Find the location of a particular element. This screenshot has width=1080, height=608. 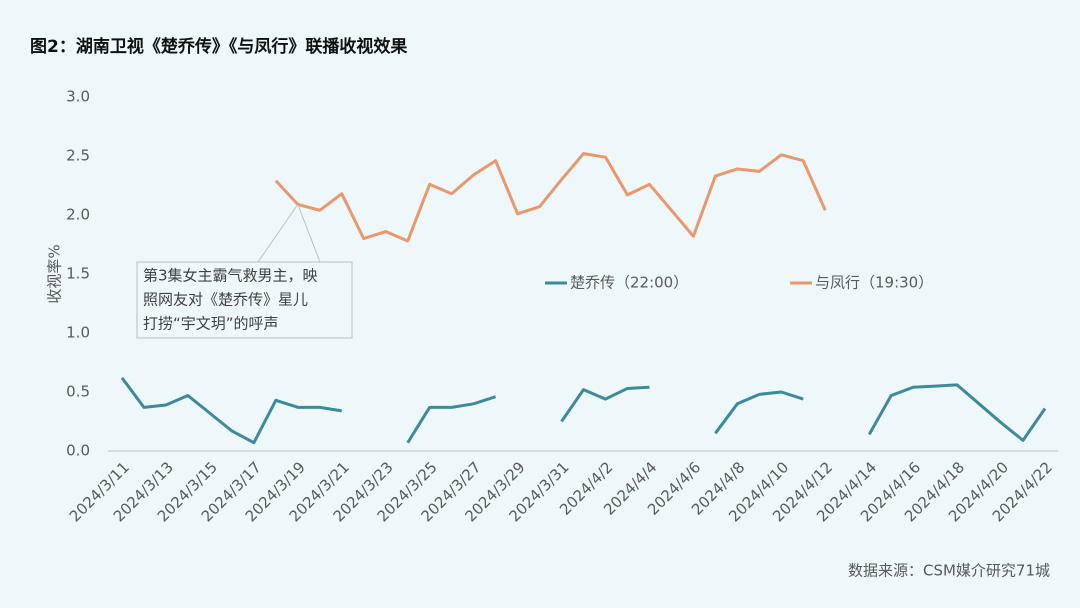

y-tick-label: 0.0 is located at coordinates (78, 451).